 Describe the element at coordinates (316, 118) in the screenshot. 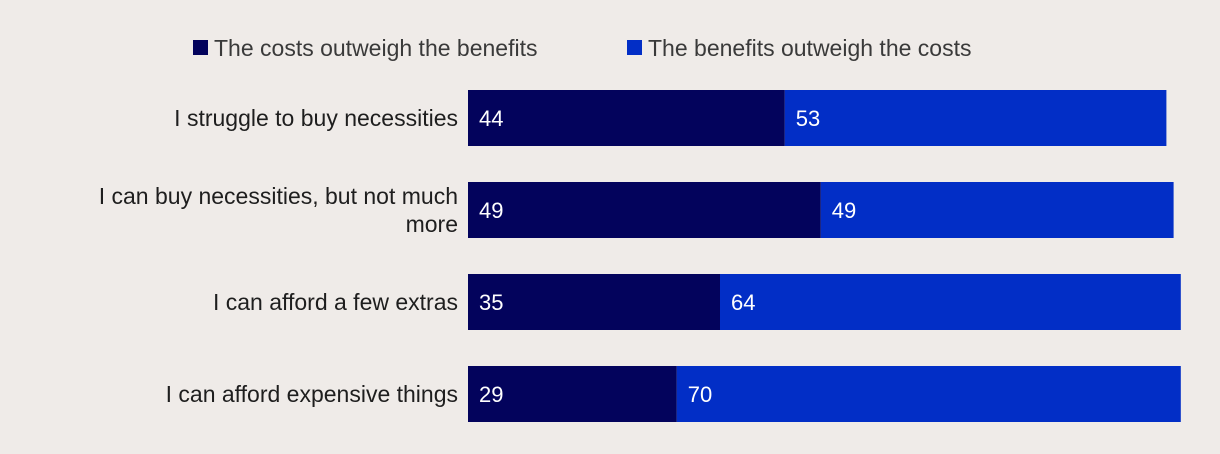

I see `category-label: I struggle to buy necessities` at that location.